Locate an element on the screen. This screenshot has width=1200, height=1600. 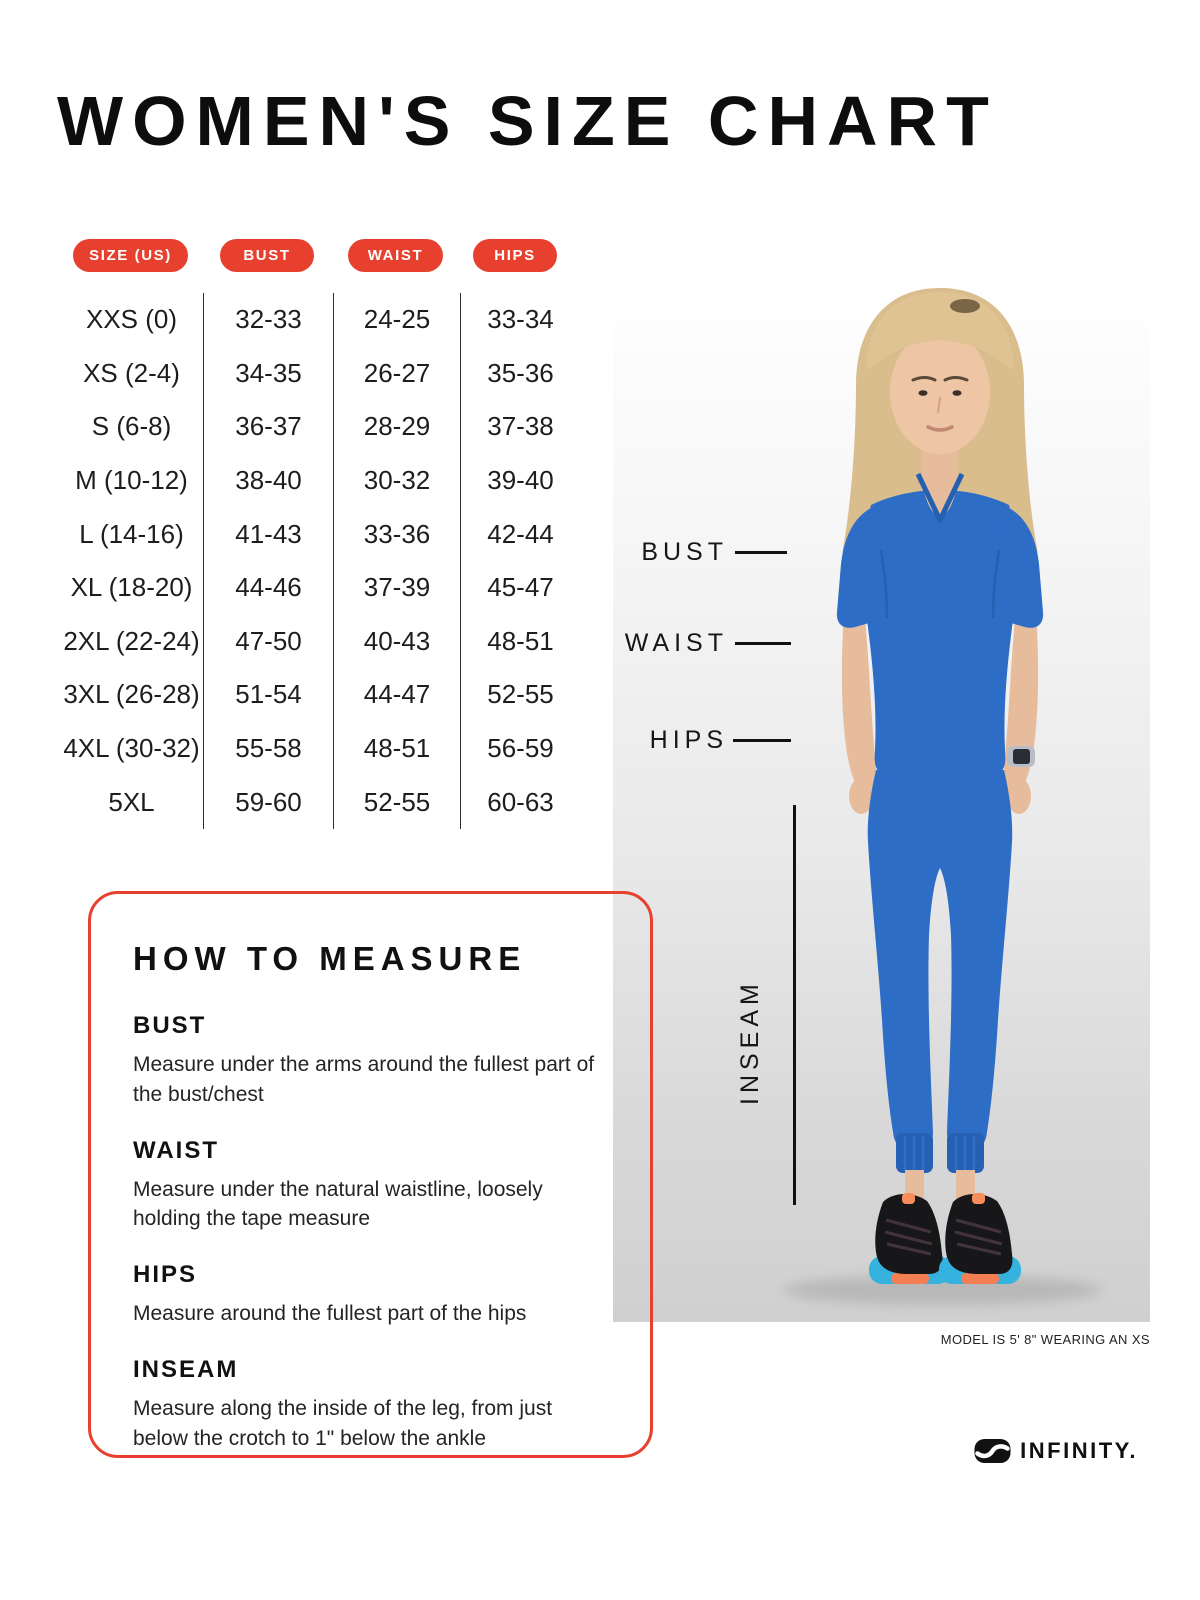
size-cell: 3XL (26-28) is located at coordinates (131, 694).